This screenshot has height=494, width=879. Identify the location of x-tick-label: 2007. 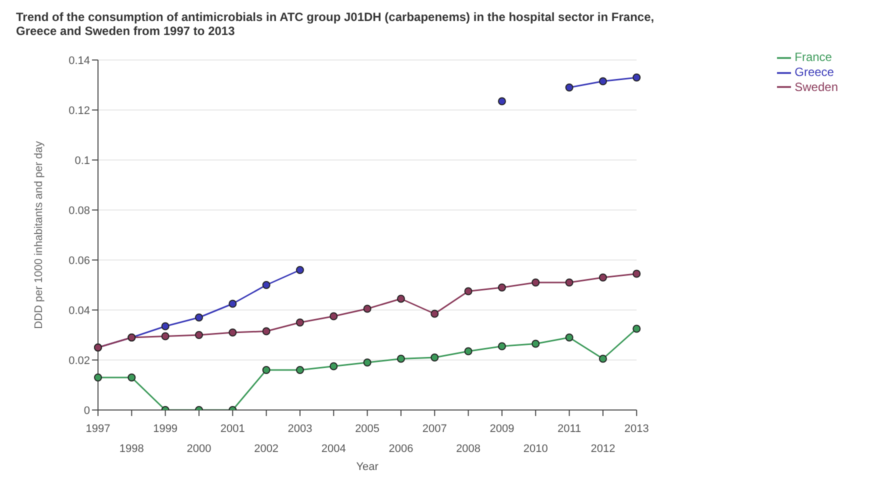
(434, 429).